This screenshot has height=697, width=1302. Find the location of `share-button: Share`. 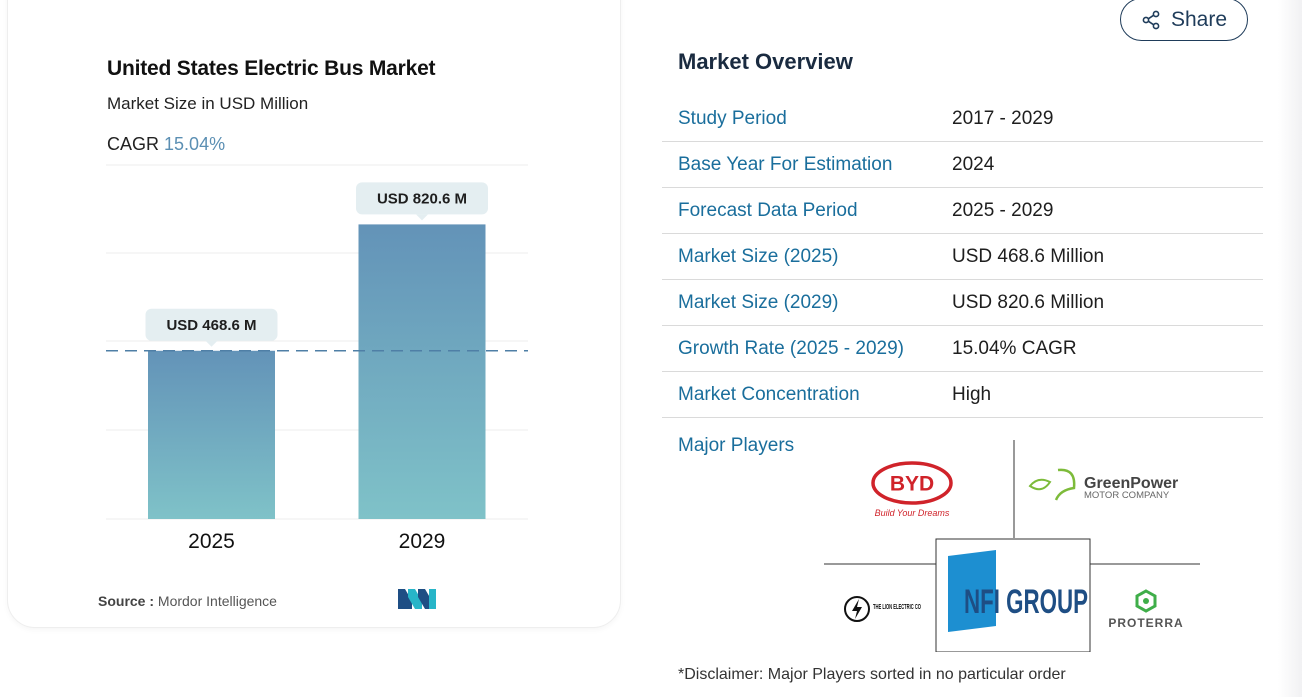

share-button: Share is located at coordinates (1184, 20).